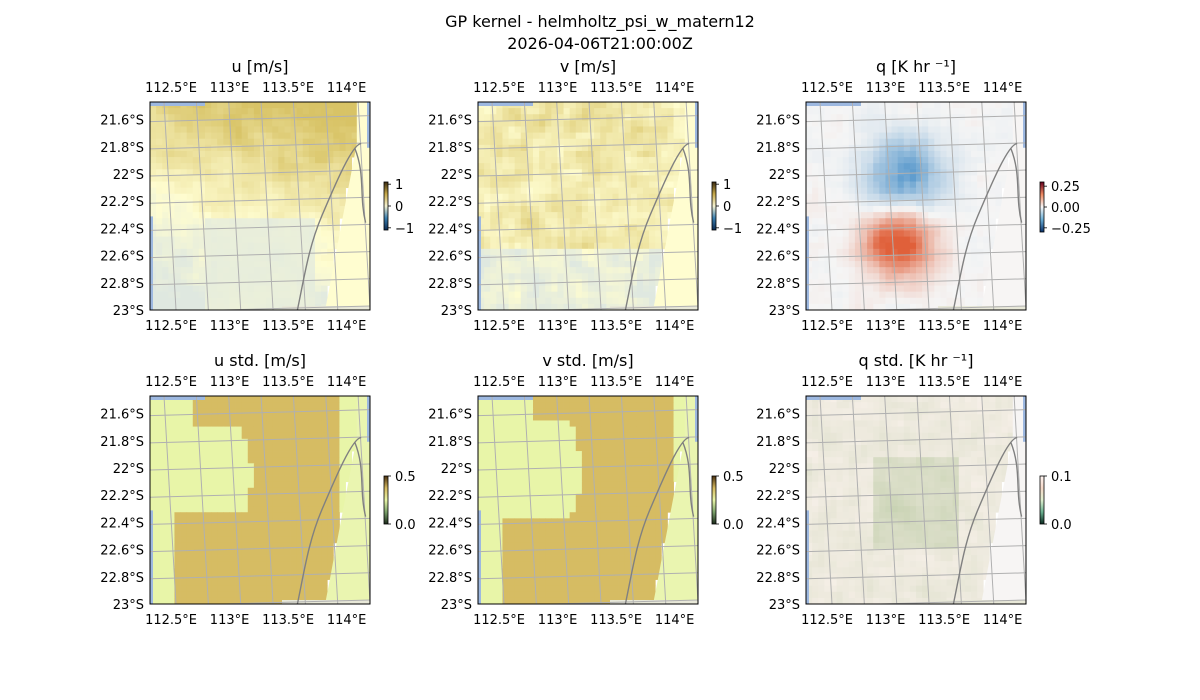 The width and height of the screenshot is (1200, 700). I want to click on y-tick-label: 22.4°S, so click(450, 229).